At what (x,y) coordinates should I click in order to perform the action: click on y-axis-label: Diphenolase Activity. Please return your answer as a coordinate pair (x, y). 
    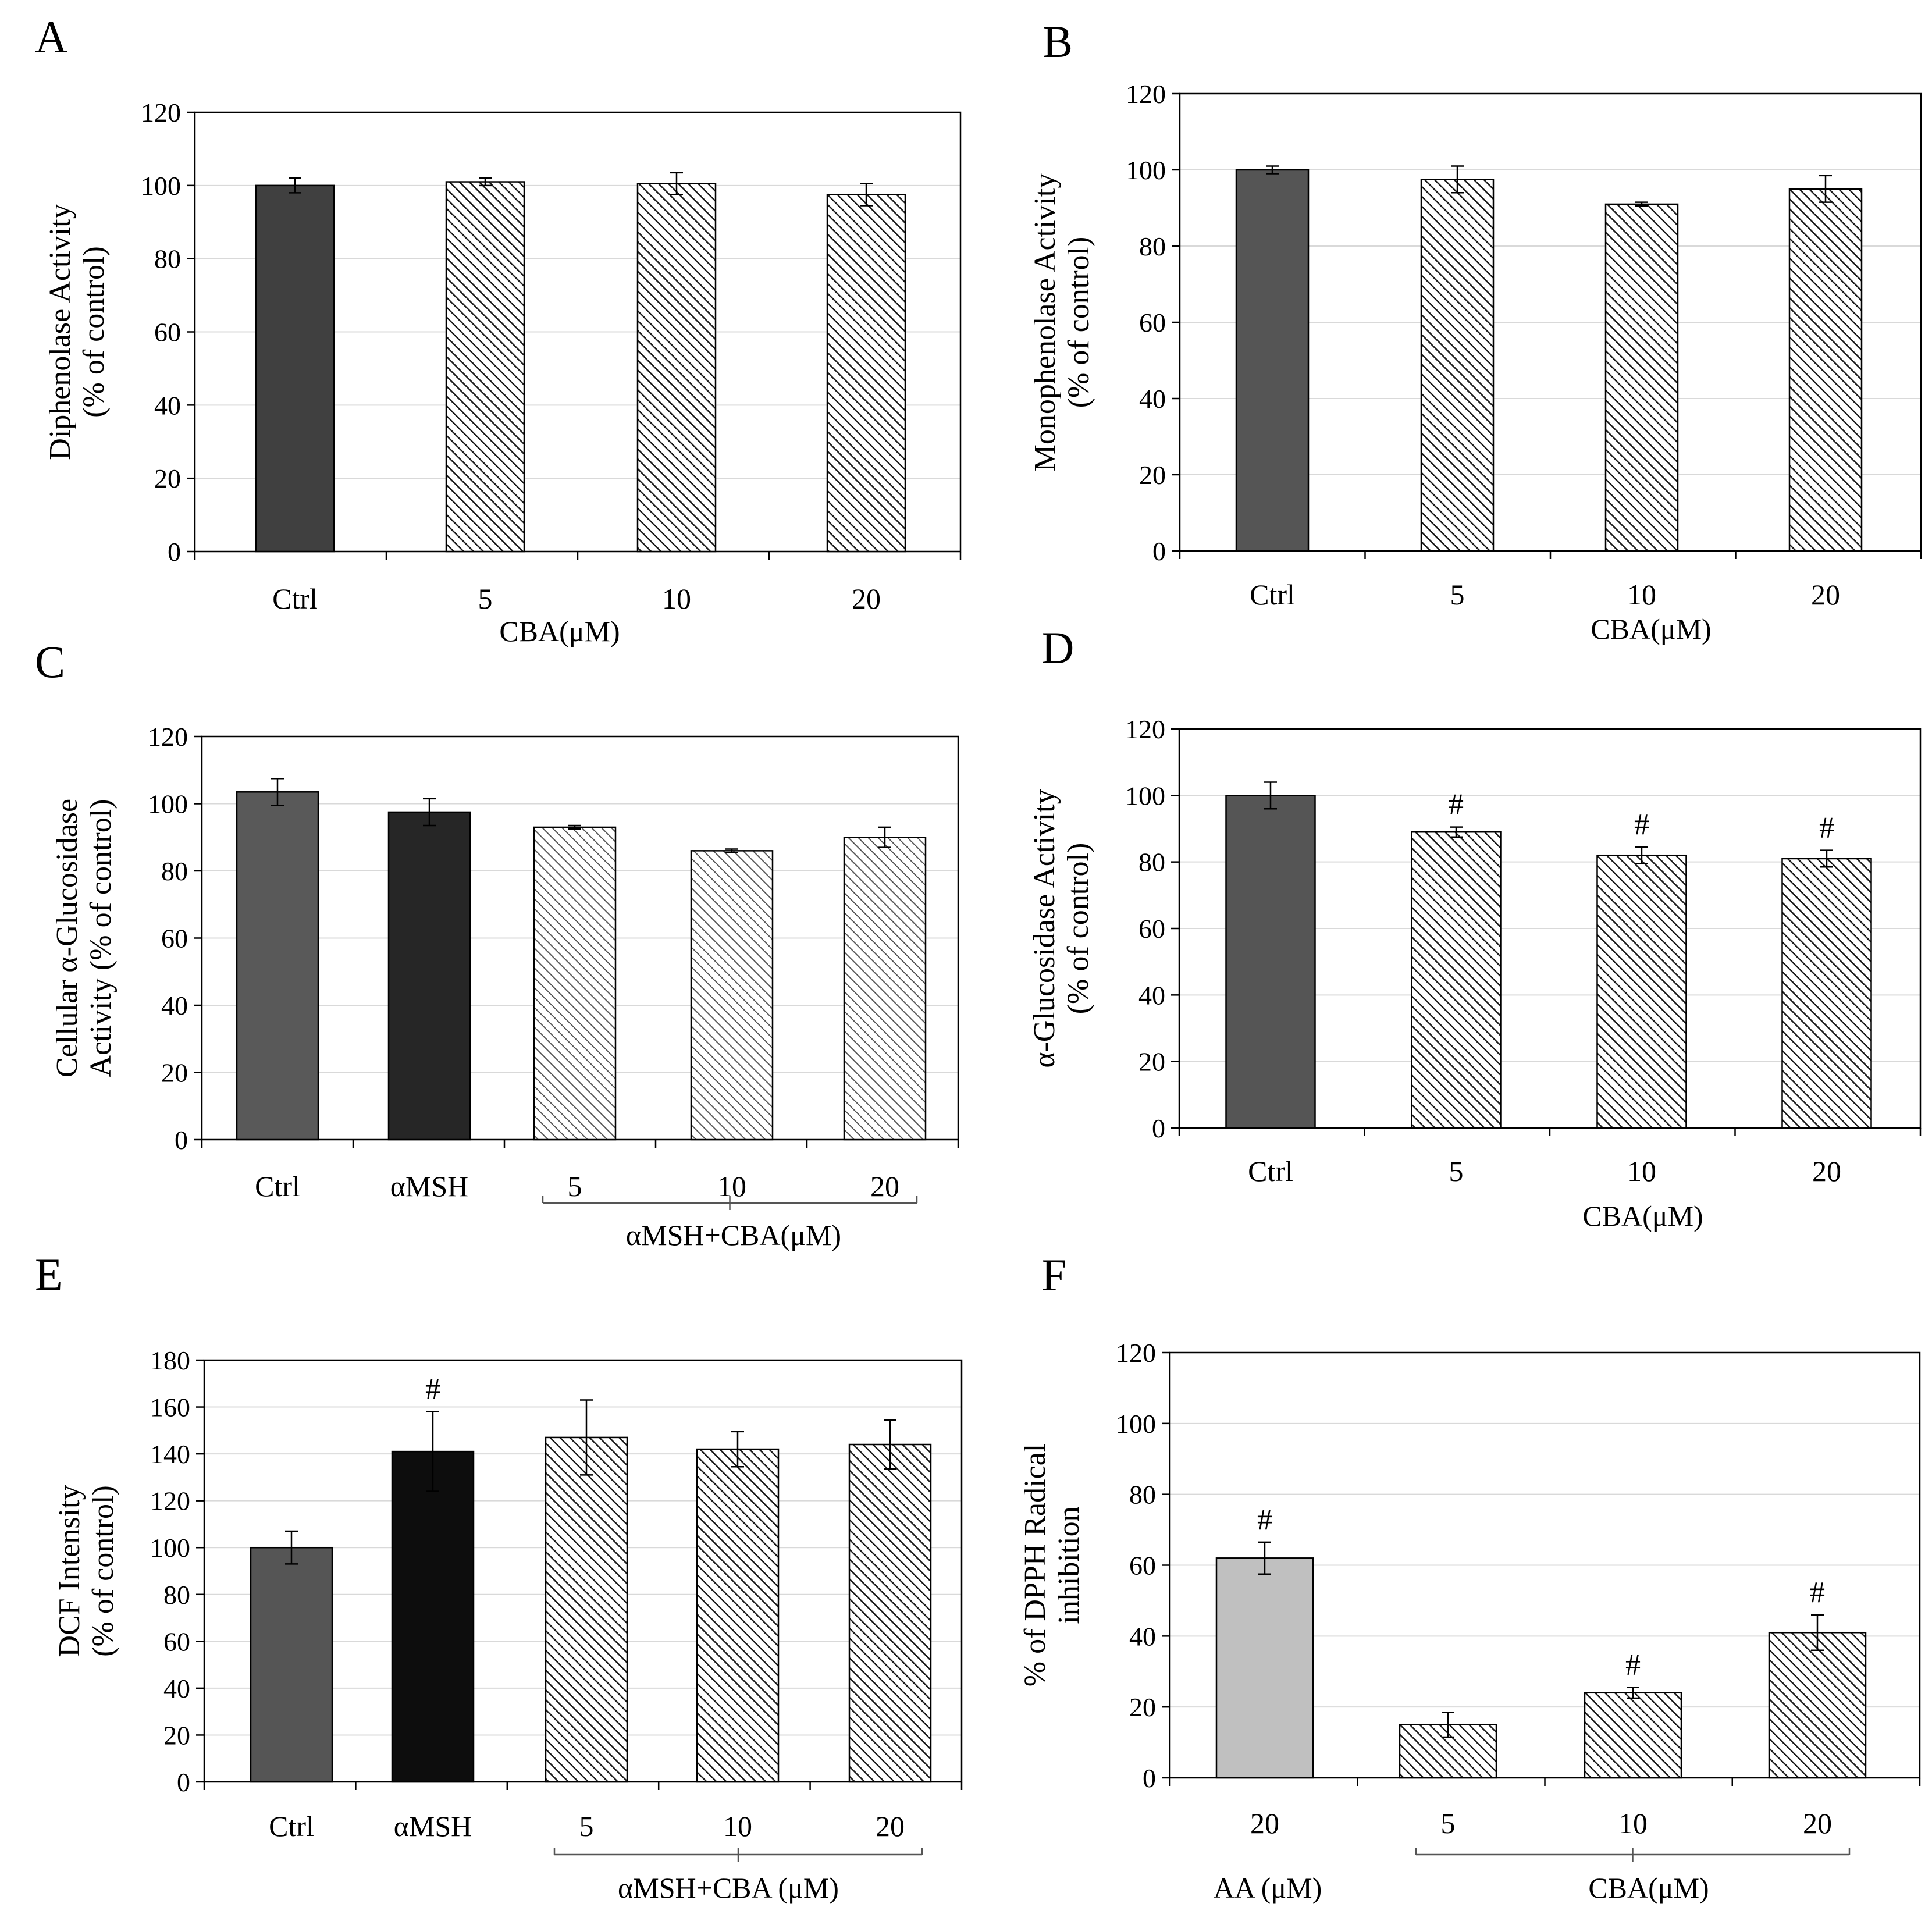
    Looking at the image, I should click on (60, 332).